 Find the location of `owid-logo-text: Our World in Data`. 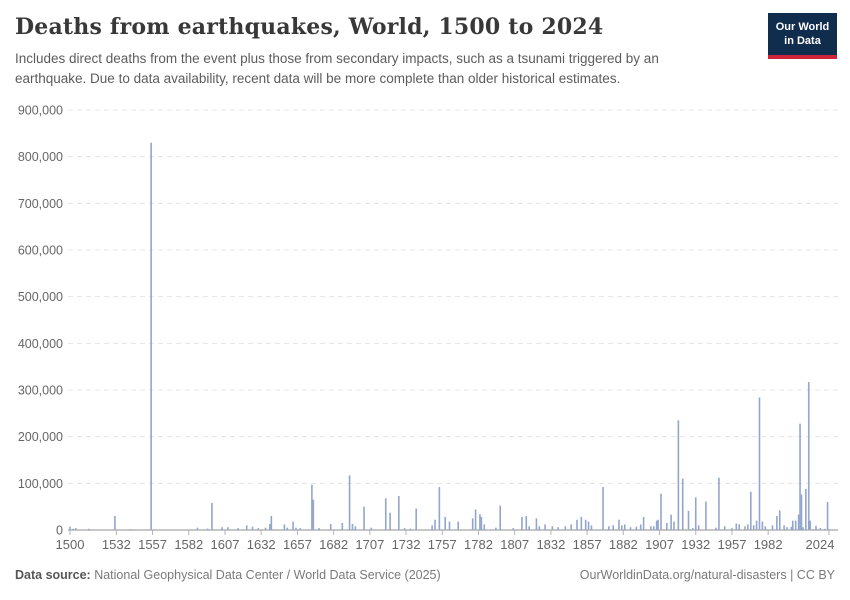

owid-logo-text: Our World in Data is located at coordinates (802, 34).